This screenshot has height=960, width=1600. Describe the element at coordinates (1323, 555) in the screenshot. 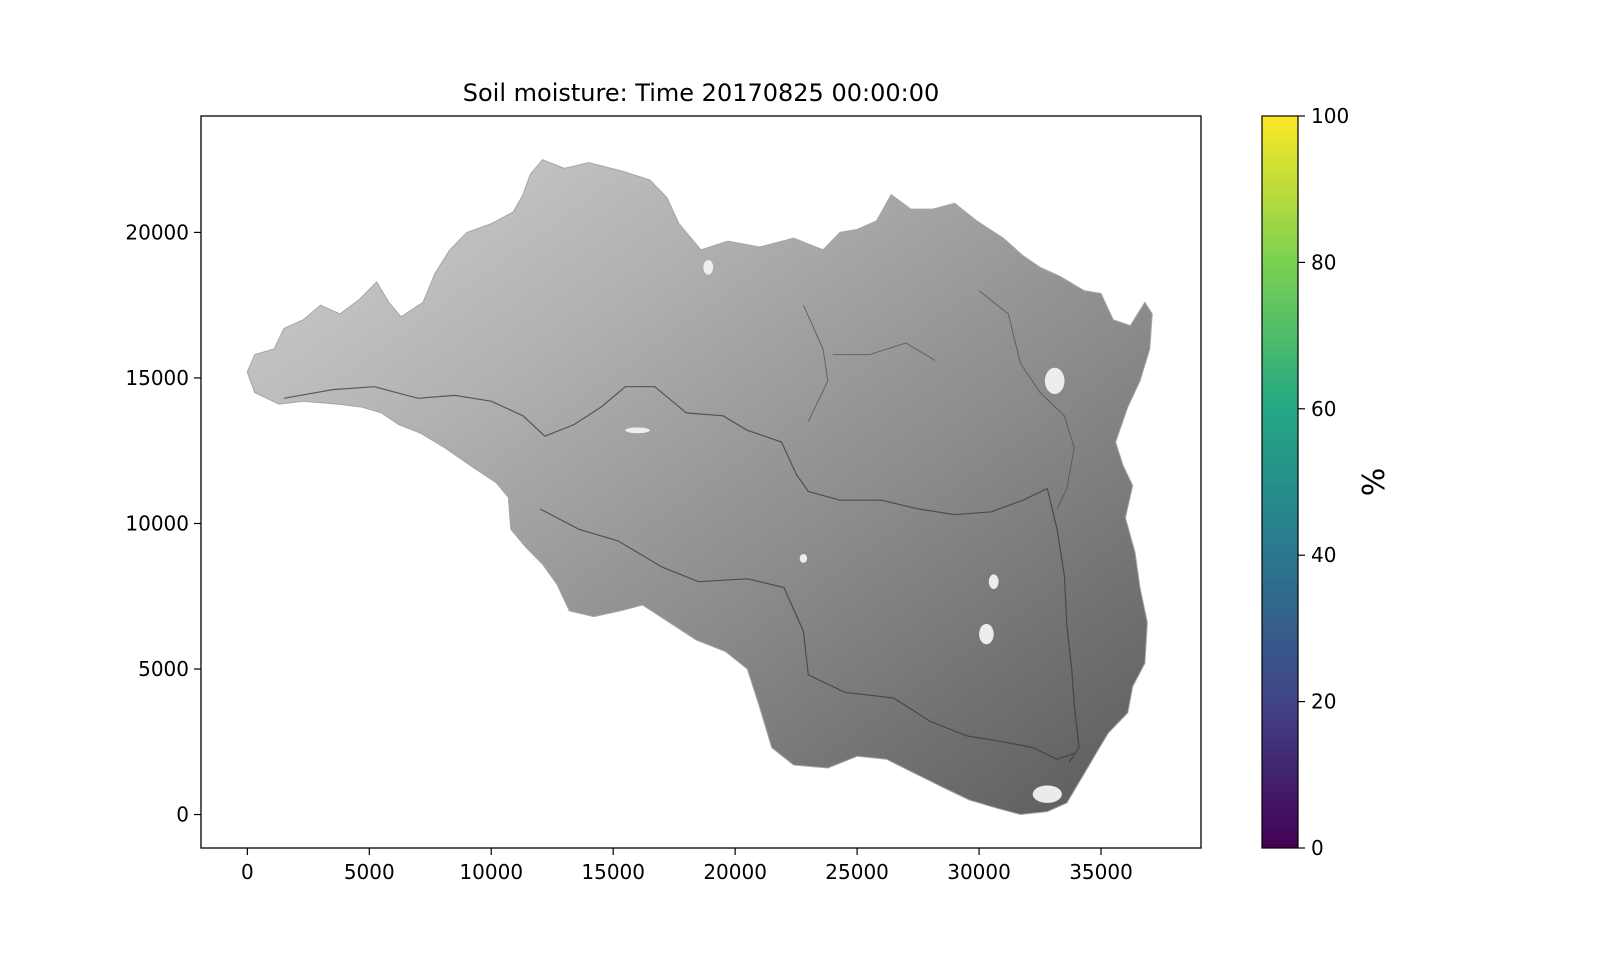

I see `colorbar-tick-label: 40` at that location.